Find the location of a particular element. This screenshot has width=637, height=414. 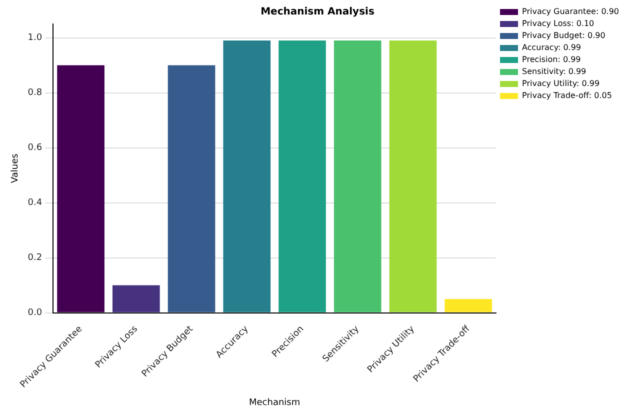

y-tick-label: 0.0 is located at coordinates (35, 313).